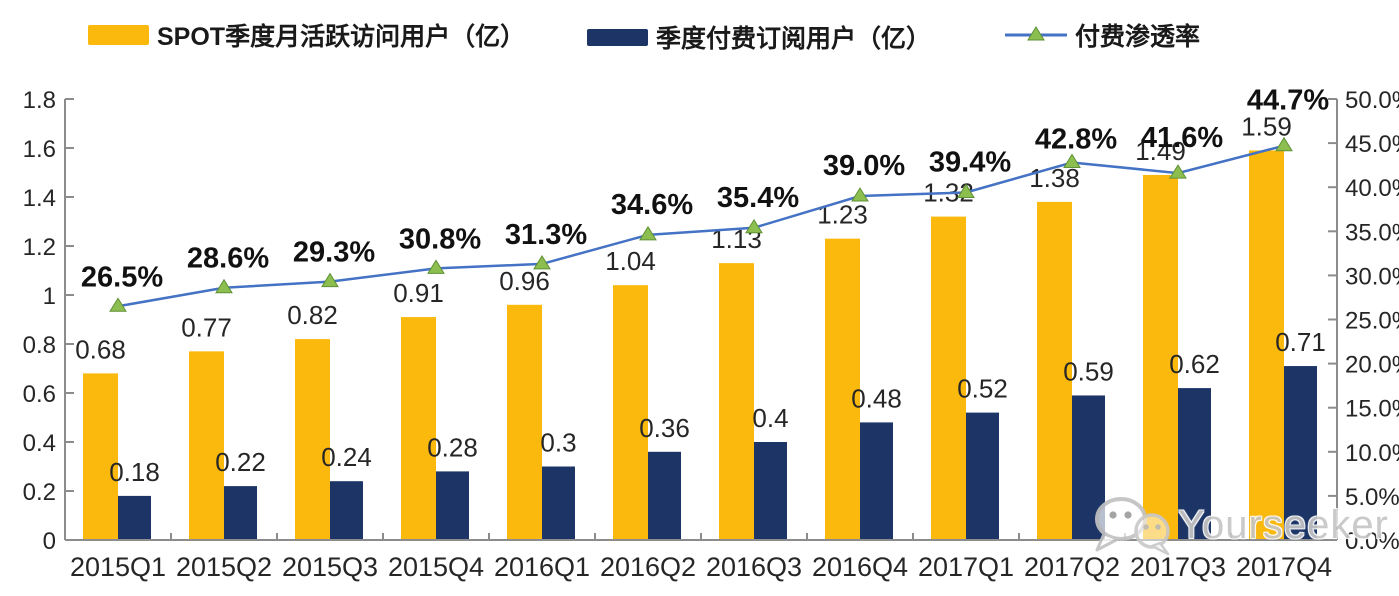  Describe the element at coordinates (1372, 365) in the screenshot. I see `right-tick-label: 20.0%` at that location.